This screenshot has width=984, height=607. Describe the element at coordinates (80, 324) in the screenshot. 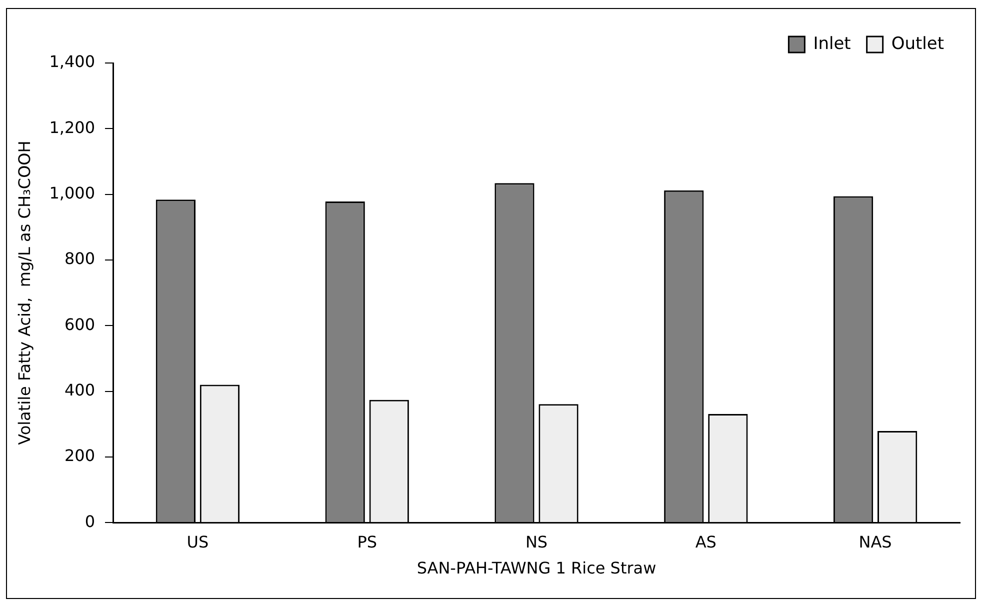

I see `y-tick-label: 600` at that location.